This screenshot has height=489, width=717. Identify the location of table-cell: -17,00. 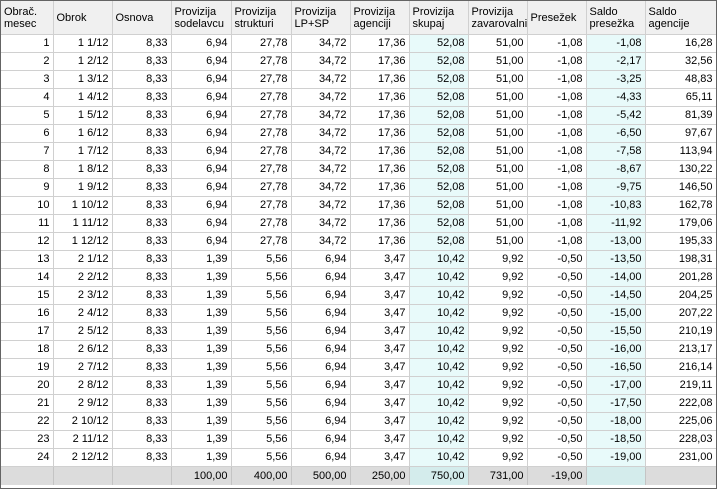
(616, 385).